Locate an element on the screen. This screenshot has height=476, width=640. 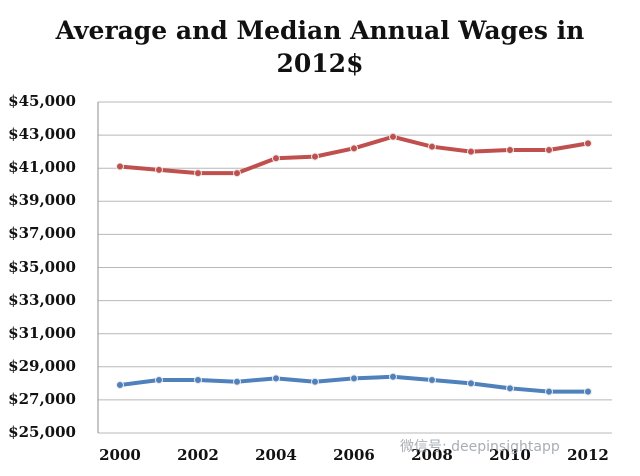
y-tick-label: $25,000 is located at coordinates (42, 432).